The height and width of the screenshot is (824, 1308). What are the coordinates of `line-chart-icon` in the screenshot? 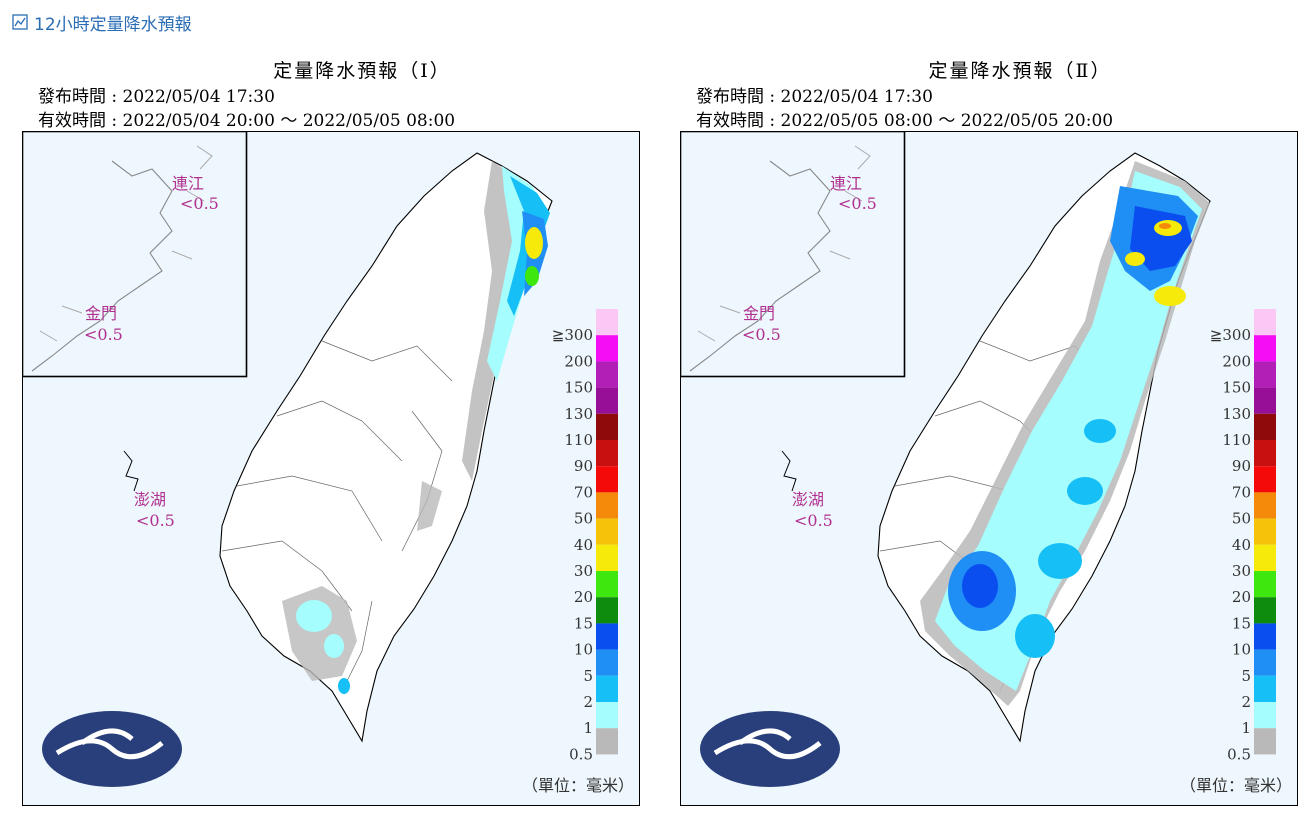 It's located at (20, 22).